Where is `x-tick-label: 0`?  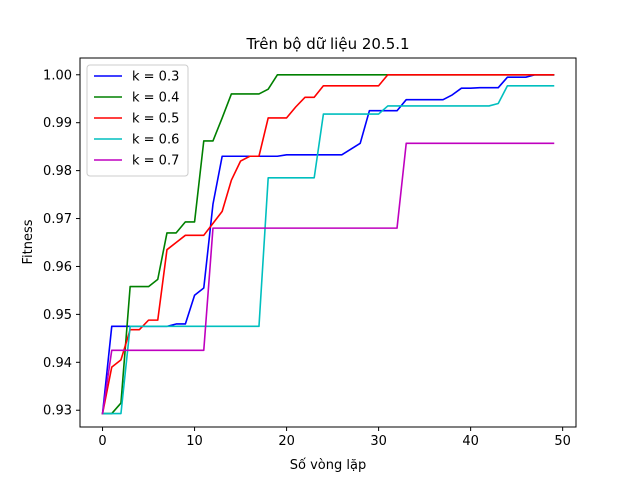 x-tick-label: 0 is located at coordinates (102, 441).